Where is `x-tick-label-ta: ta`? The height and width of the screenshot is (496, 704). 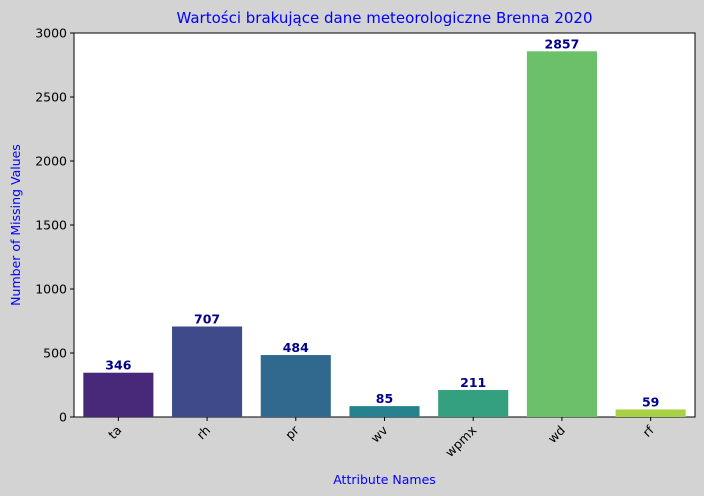 x-tick-label-ta: ta is located at coordinates (114, 432).